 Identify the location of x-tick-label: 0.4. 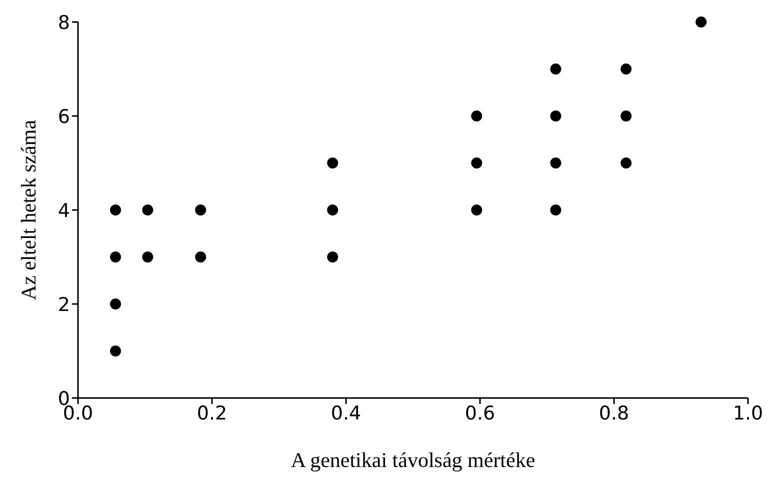
(346, 413).